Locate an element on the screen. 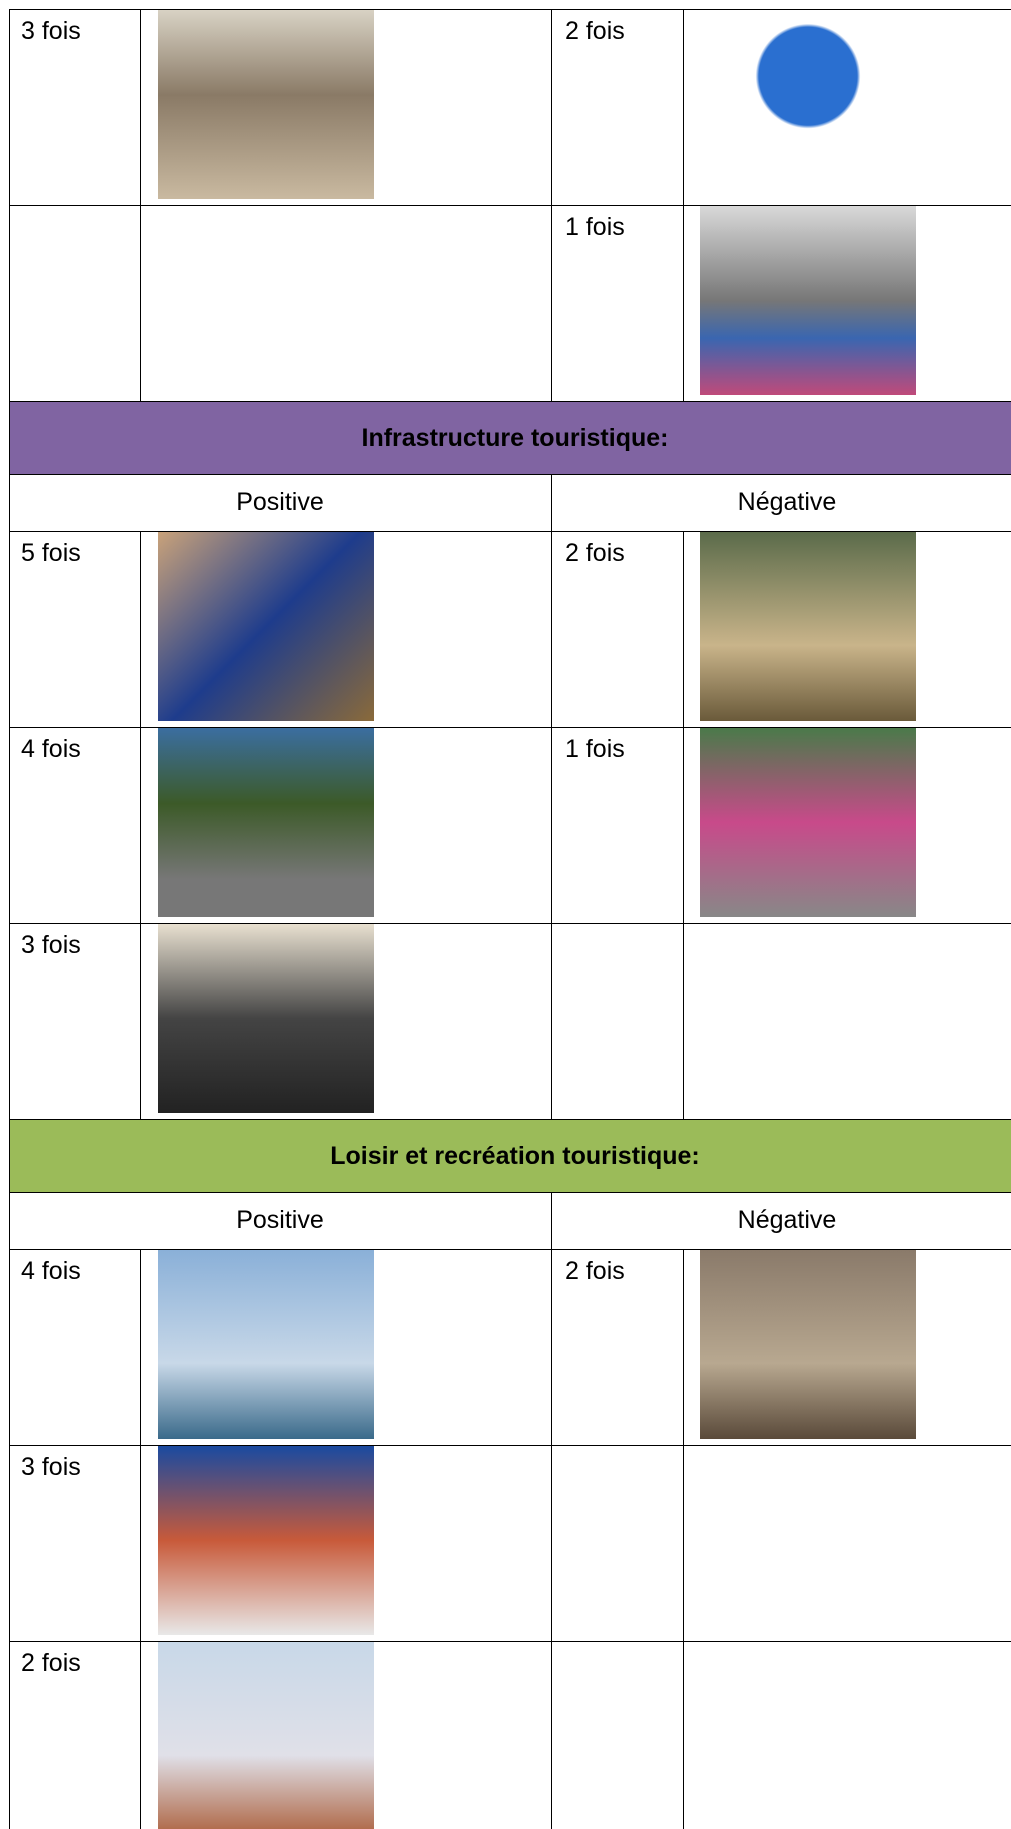 This screenshot has height=1829, width=1011. section-title: Infrastructure touristique: is located at coordinates (510, 437).